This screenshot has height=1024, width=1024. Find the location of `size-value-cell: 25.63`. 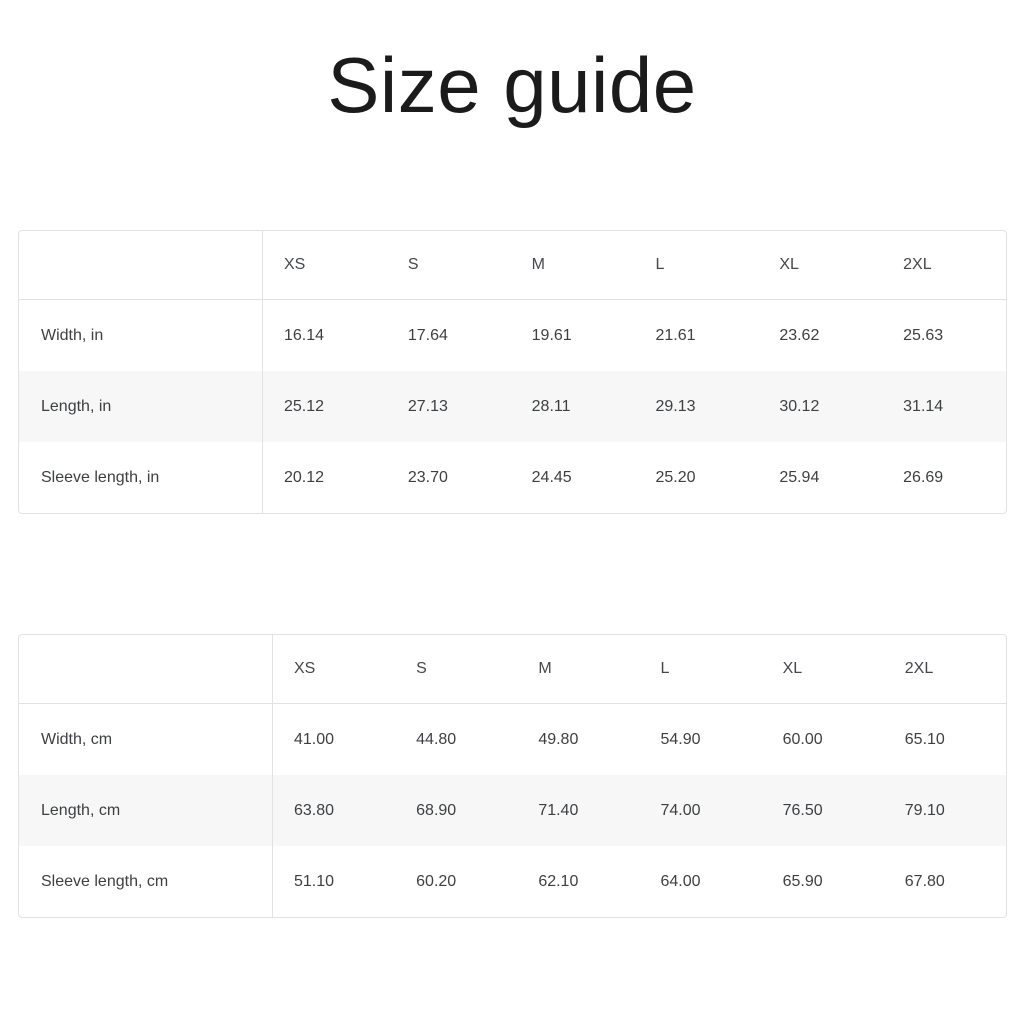

size-value-cell: 25.63 is located at coordinates (923, 335).